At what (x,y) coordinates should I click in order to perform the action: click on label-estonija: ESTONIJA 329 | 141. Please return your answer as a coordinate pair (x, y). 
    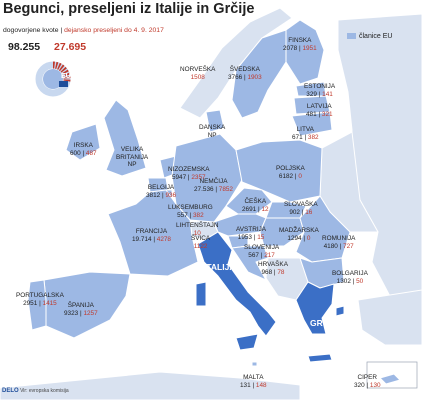
    Looking at the image, I should click on (320, 90).